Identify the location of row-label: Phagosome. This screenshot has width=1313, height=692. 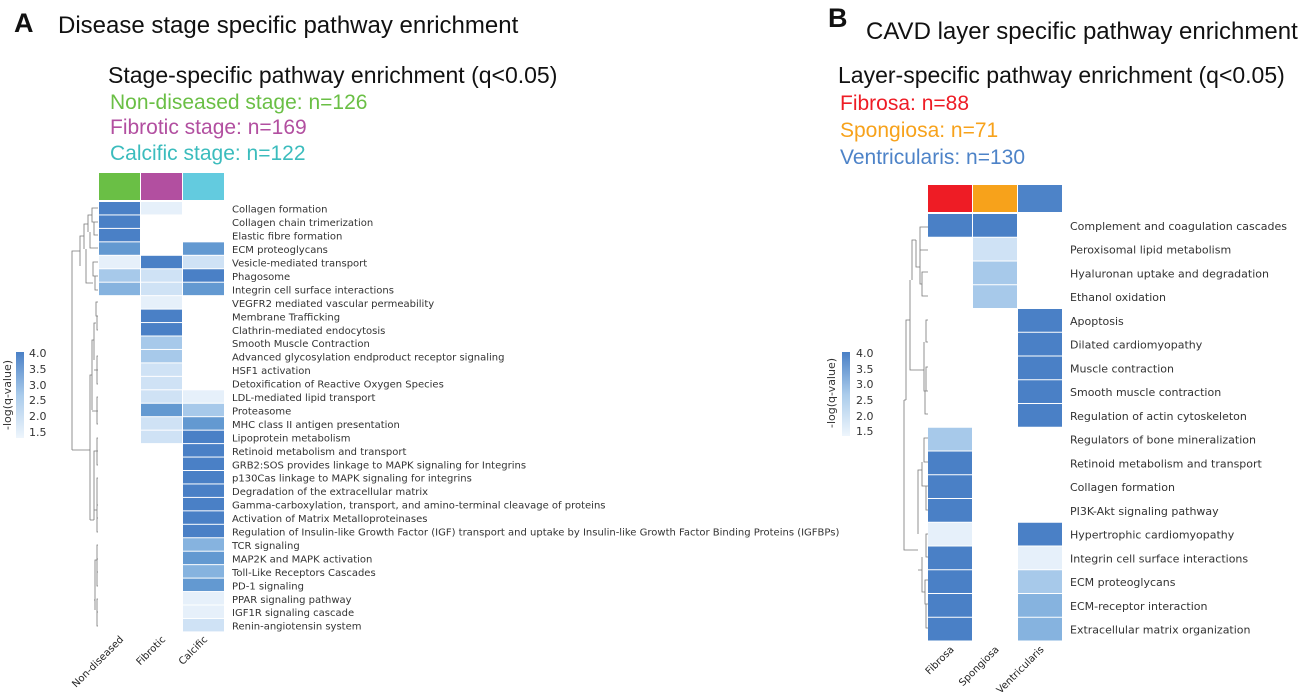
(261, 277).